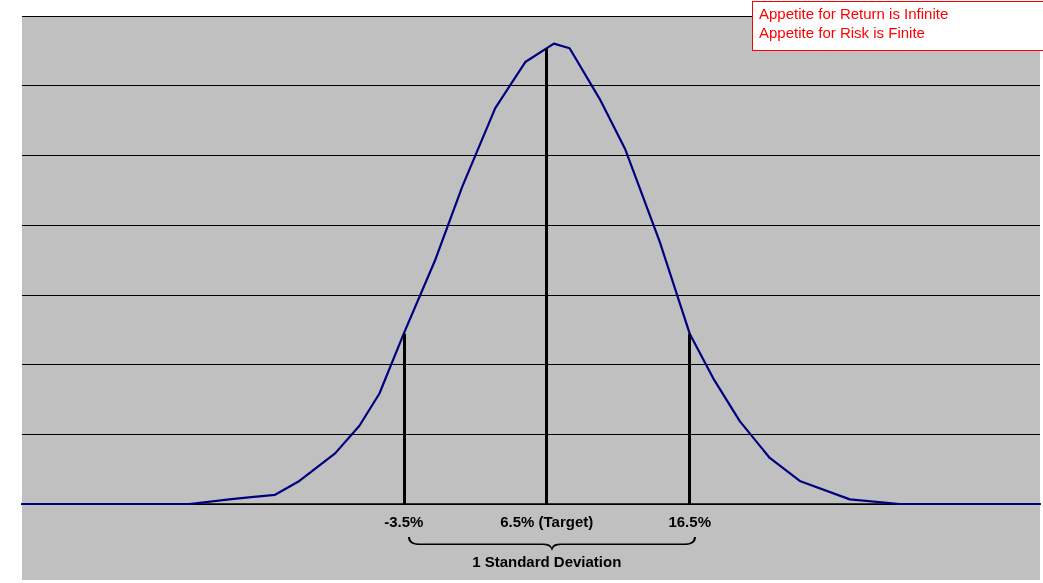 Image resolution: width=1043 pixels, height=583 pixels. I want to click on note-box: Appetite for Return is Infinite Appetite for Risk is Finite, so click(897, 26).